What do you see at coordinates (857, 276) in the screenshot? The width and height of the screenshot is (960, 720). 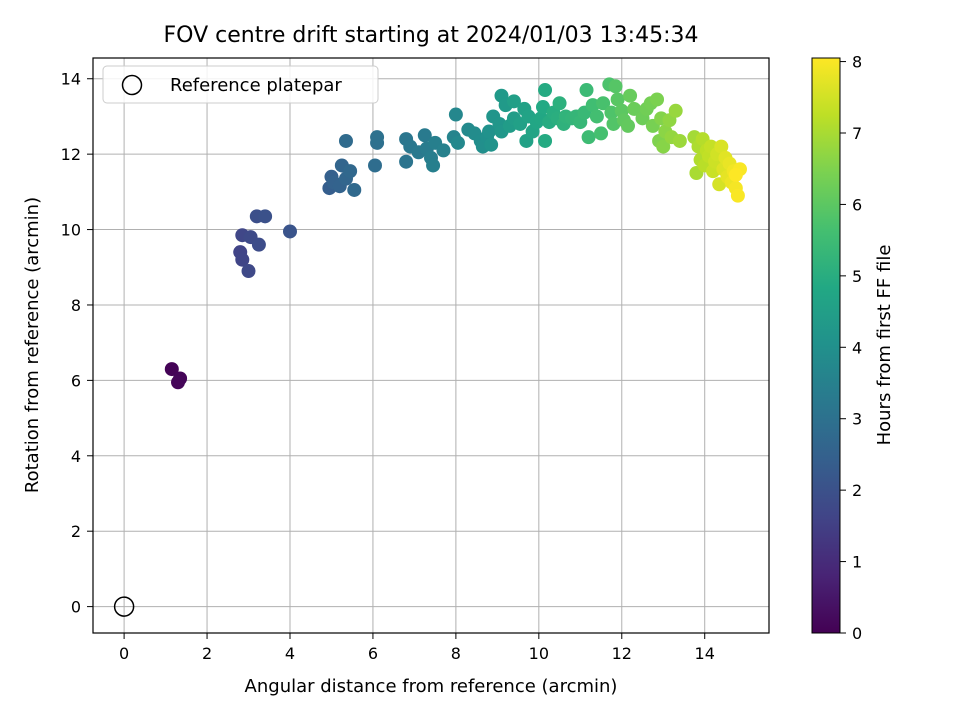 I see `colorbar-tick-label: 5` at bounding box center [857, 276].